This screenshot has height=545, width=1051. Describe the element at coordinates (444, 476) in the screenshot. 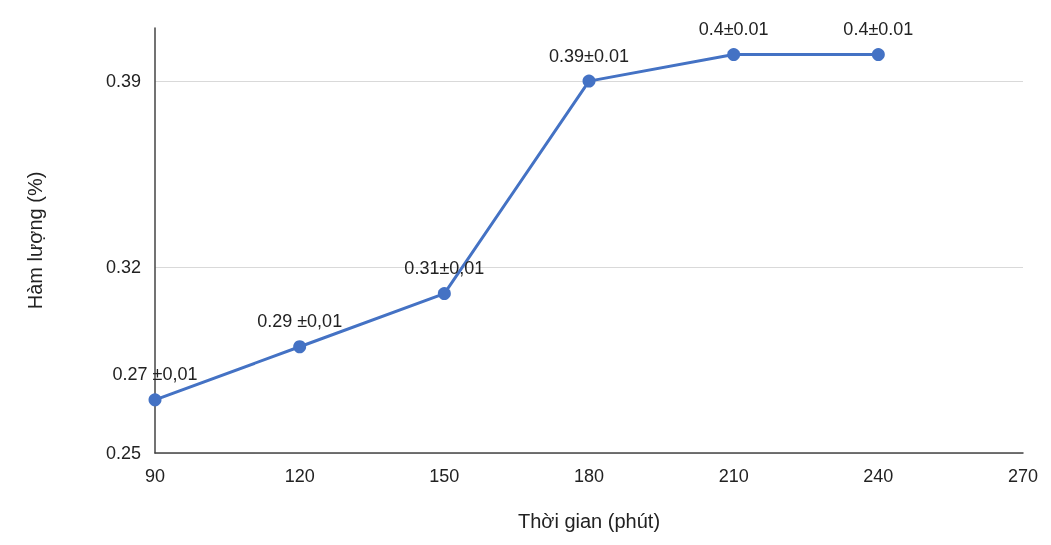

I see `x-tick-label: 150` at that location.